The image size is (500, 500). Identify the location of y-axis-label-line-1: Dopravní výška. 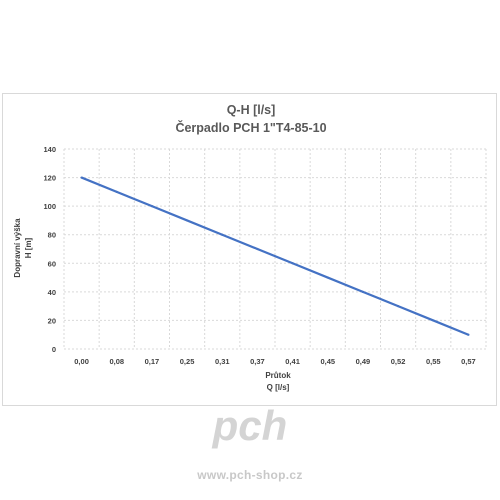
(17, 248).